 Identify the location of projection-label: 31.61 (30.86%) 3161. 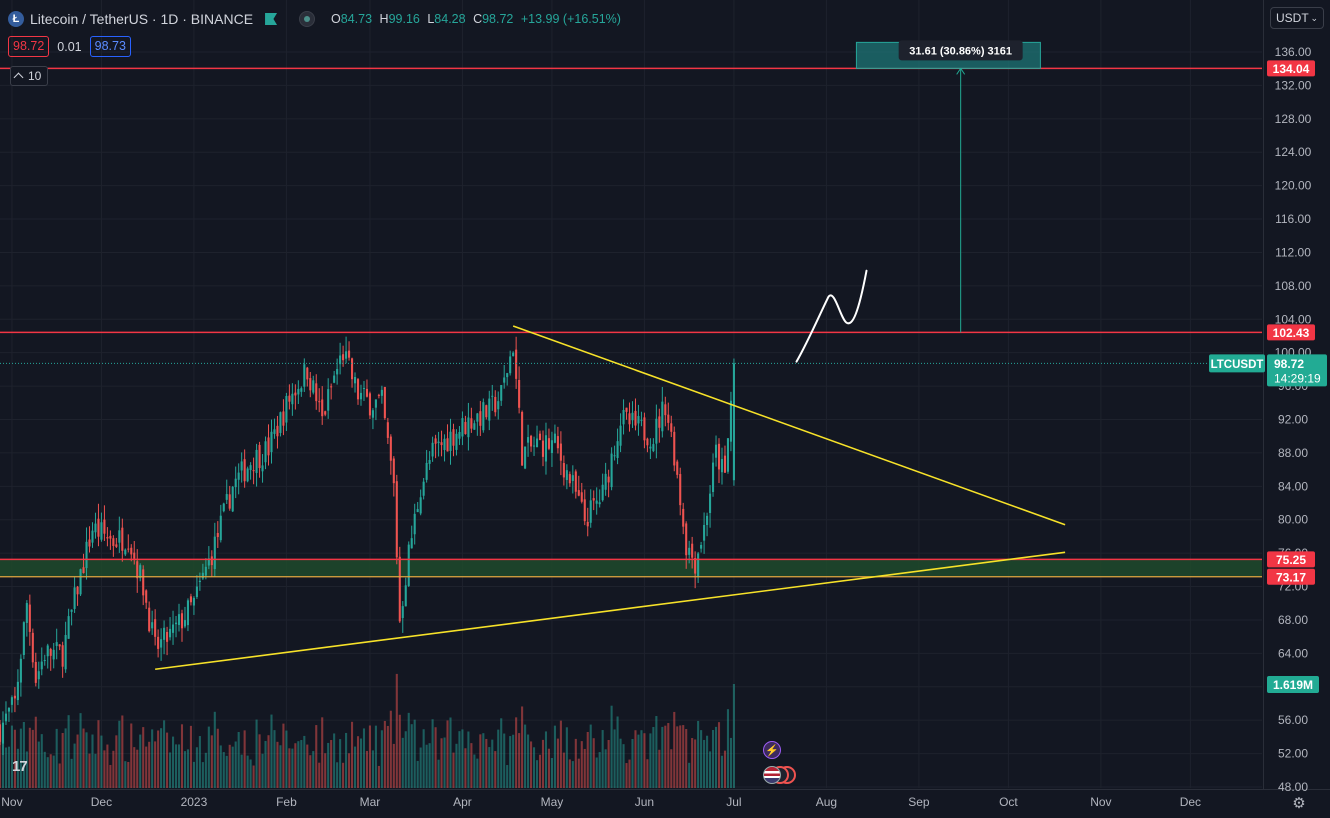
(960, 51).